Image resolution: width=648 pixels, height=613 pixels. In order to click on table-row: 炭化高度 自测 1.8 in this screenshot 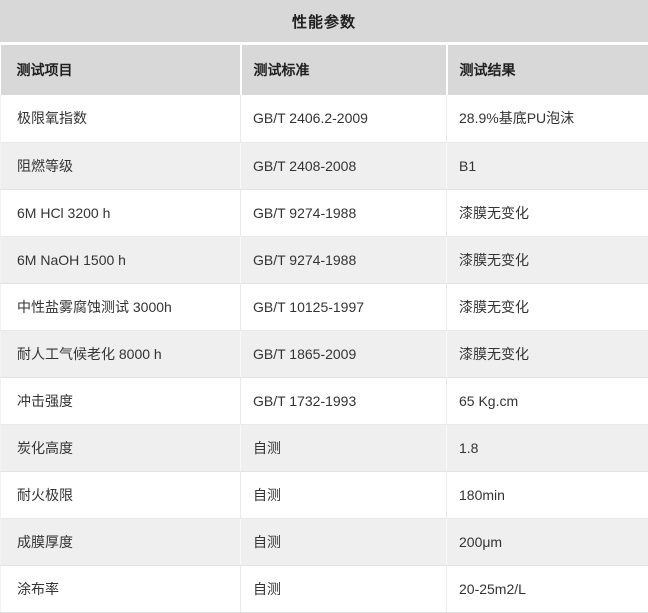, I will do `click(324, 448)`.